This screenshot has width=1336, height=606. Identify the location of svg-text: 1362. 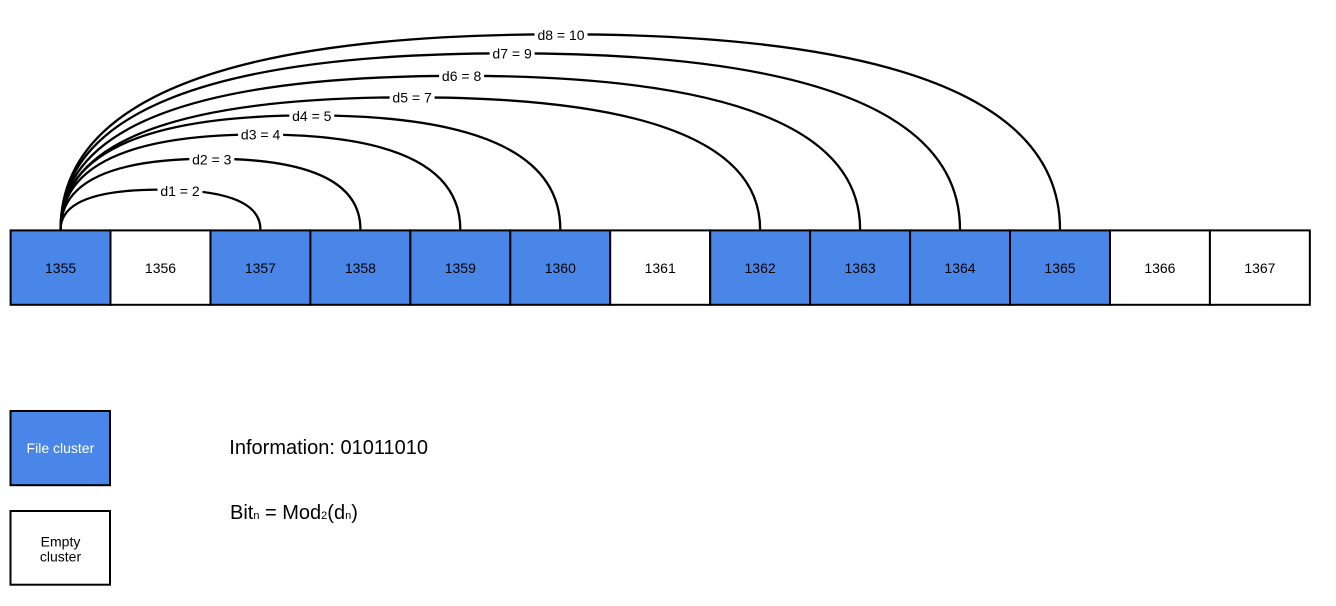
(760, 268).